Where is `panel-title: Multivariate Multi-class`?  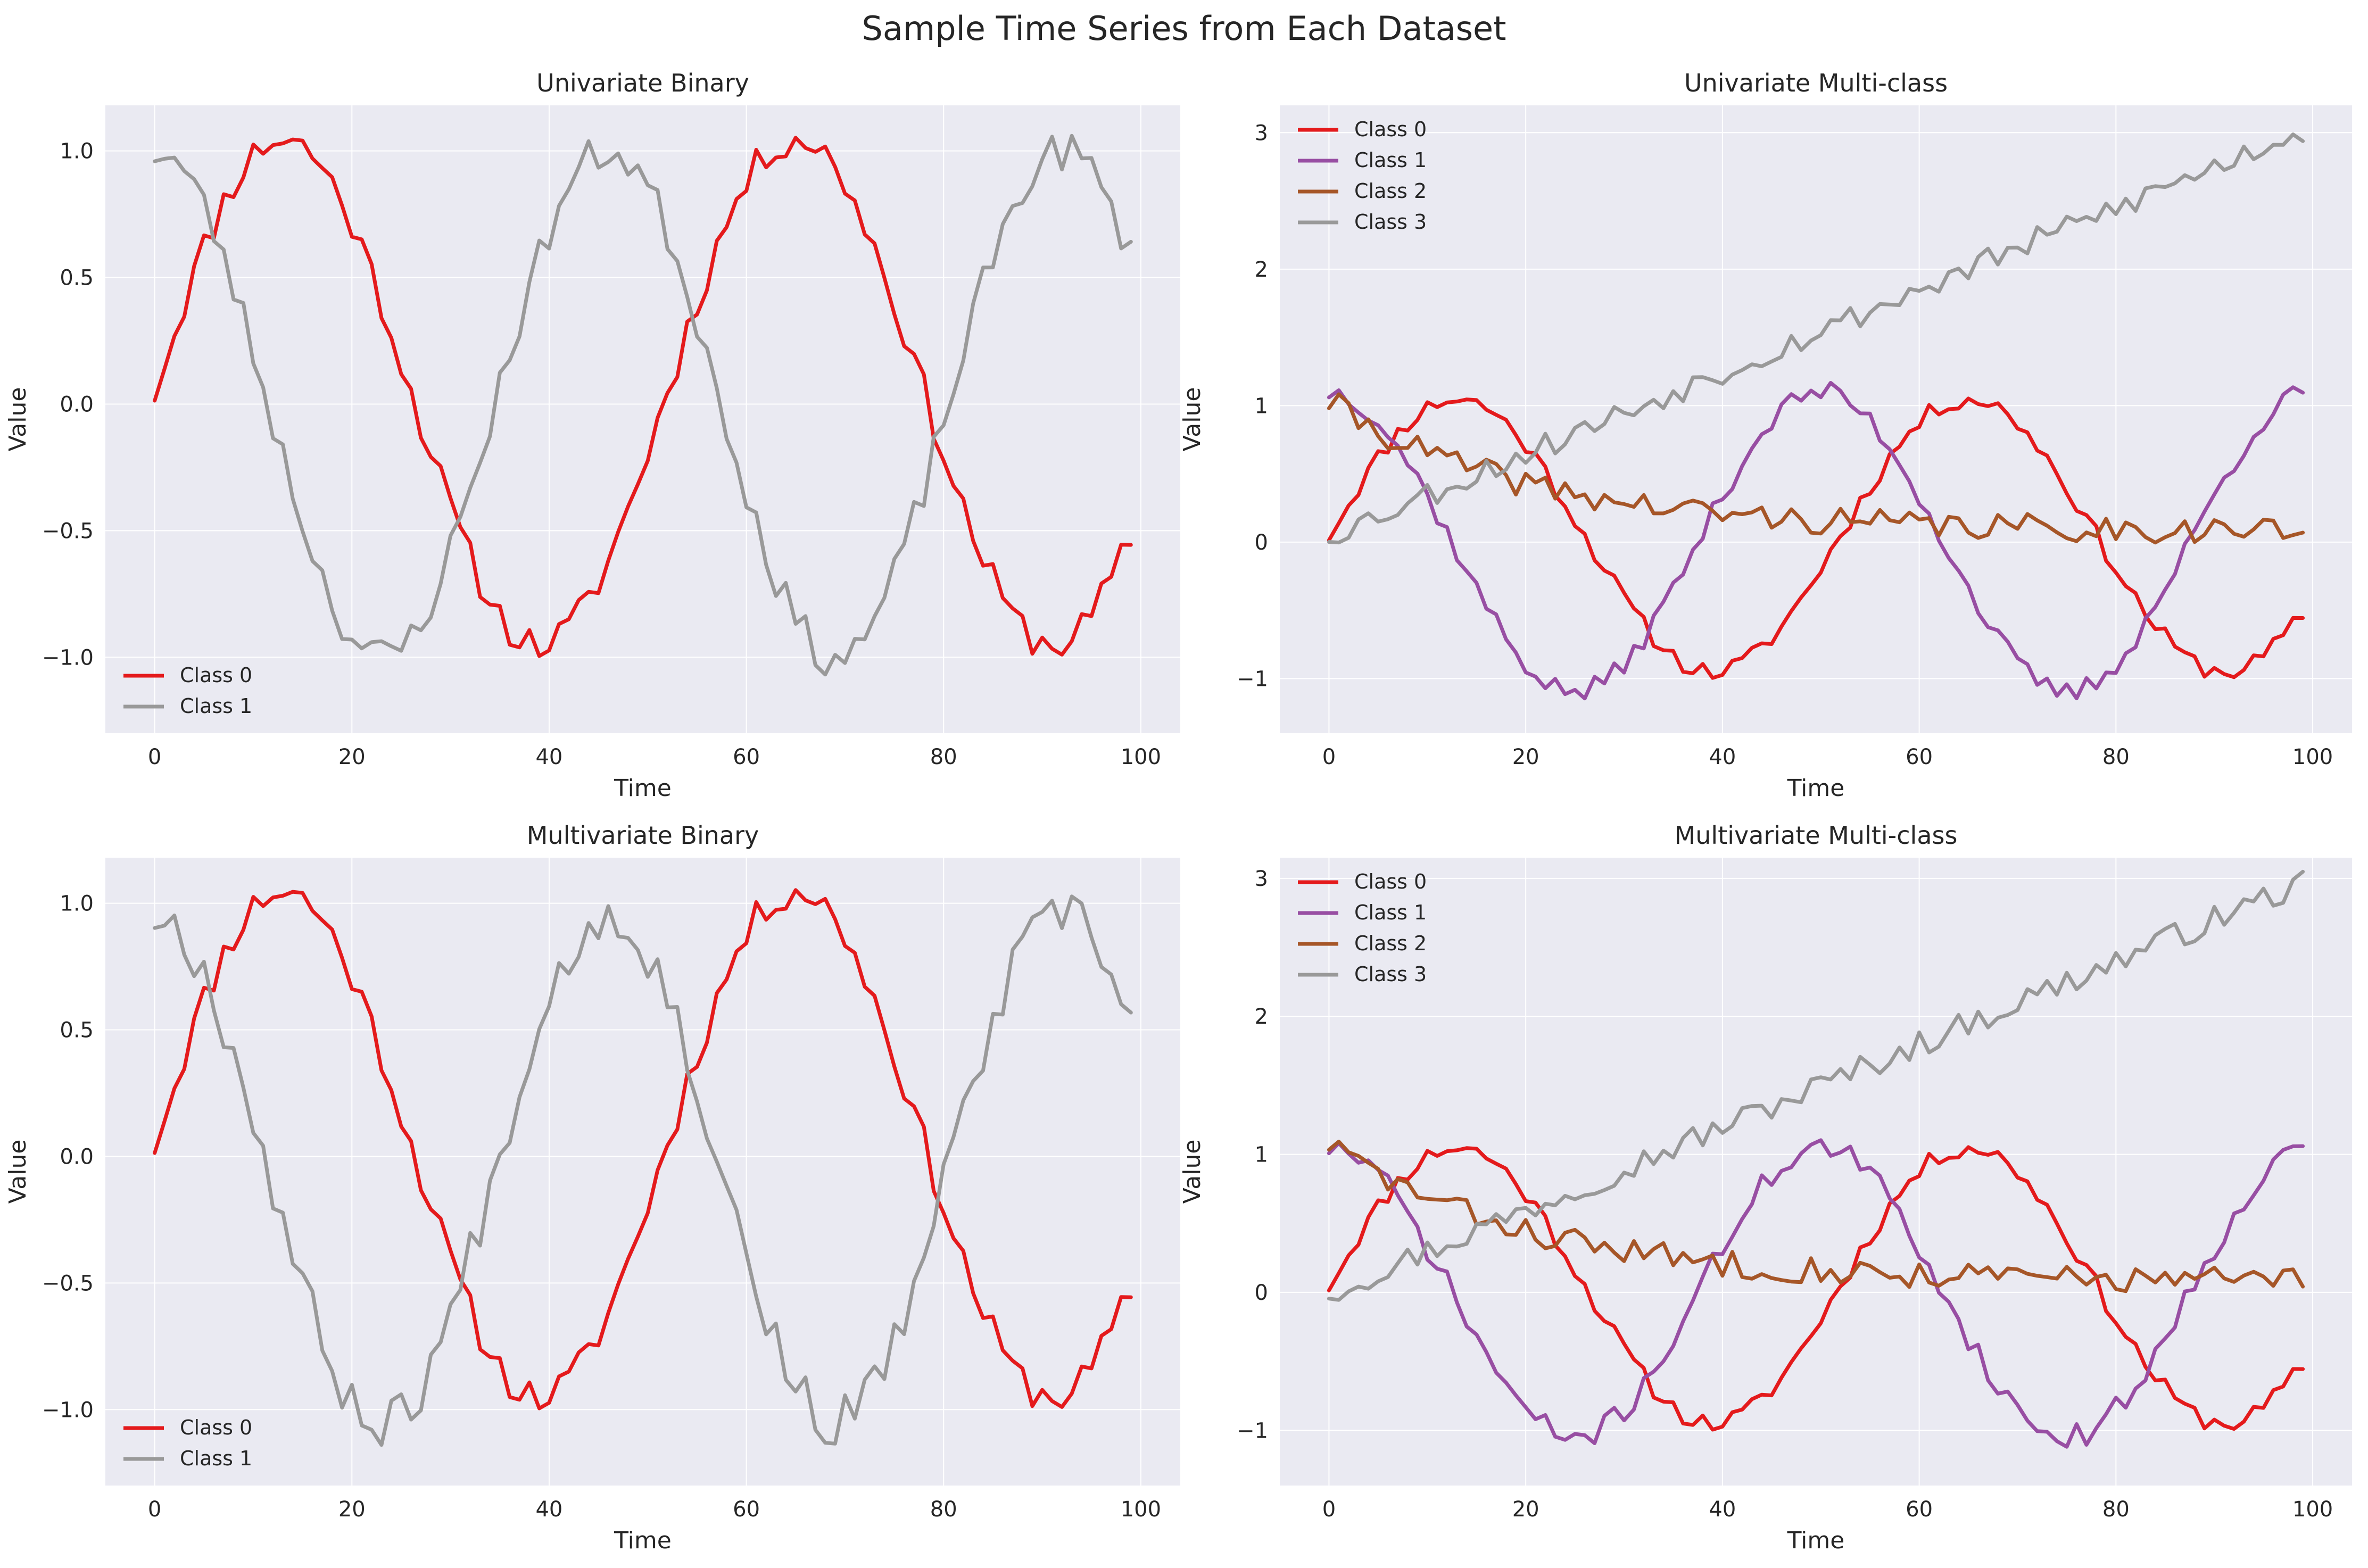
panel-title: Multivariate Multi-class is located at coordinates (1817, 835).